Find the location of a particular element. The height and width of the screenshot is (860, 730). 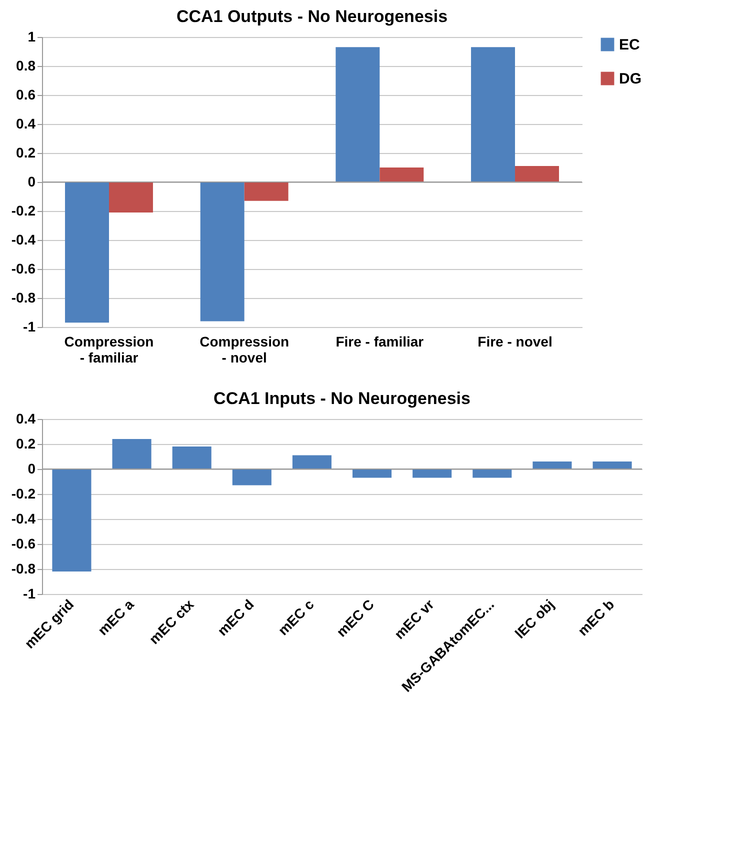

x-tick-label: Compression - novel is located at coordinates (245, 350).